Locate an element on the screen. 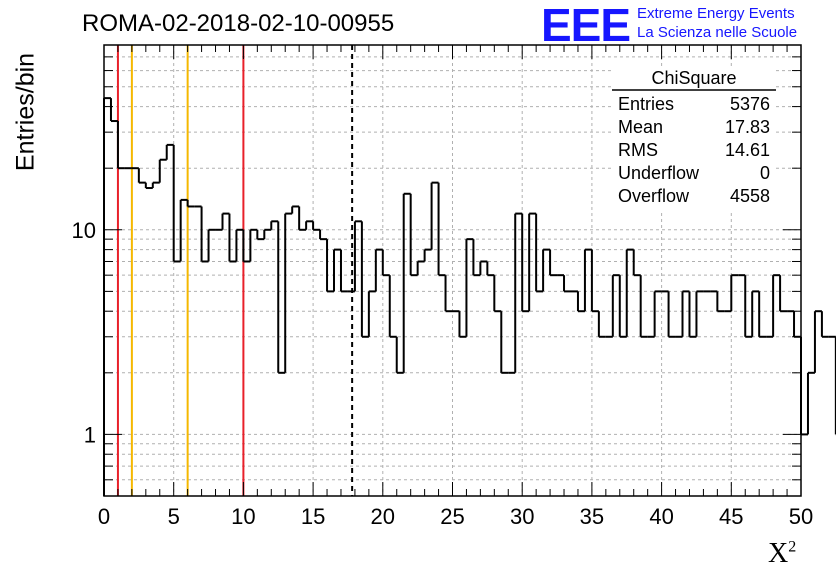 The width and height of the screenshot is (836, 572). stats-row-value: 17.83 is located at coordinates (747, 127).